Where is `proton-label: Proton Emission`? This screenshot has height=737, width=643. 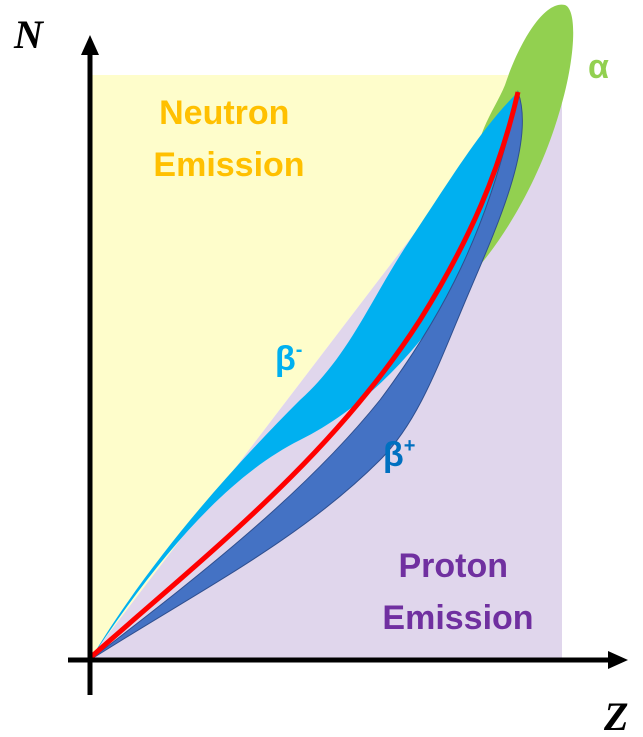 proton-label: Proton Emission is located at coordinates (457, 592).